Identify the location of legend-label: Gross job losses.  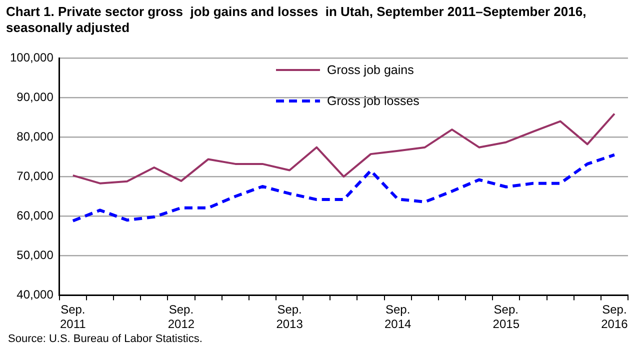
(373, 101).